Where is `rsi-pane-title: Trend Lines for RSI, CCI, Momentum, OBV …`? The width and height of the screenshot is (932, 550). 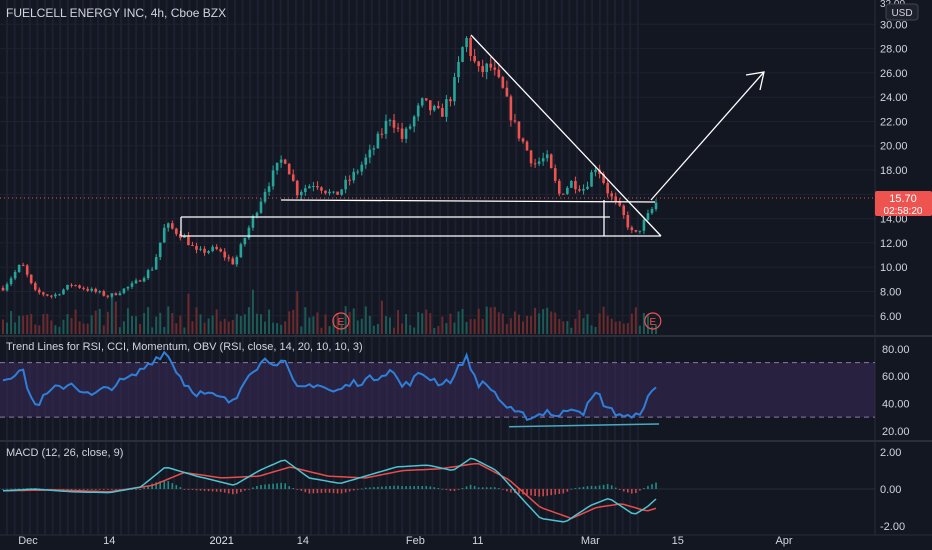
rsi-pane-title: Trend Lines for RSI, CCI, Momentum, OBV … is located at coordinates (184, 347).